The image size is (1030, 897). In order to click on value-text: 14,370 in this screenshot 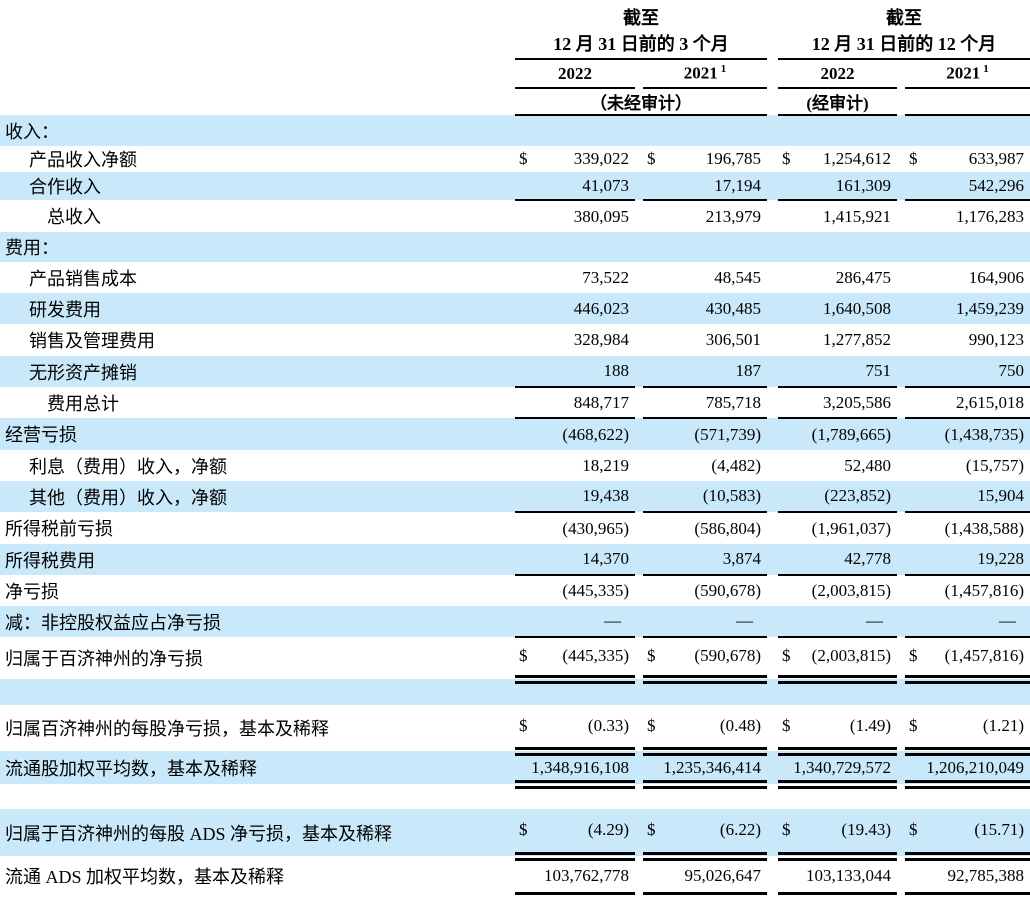, I will do `click(605, 558)`.